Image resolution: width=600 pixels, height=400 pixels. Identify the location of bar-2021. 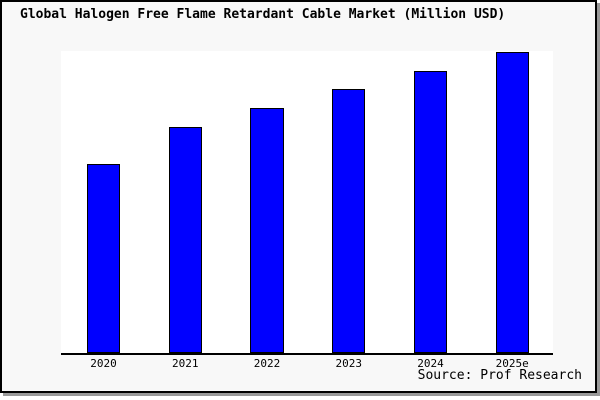
(185, 239).